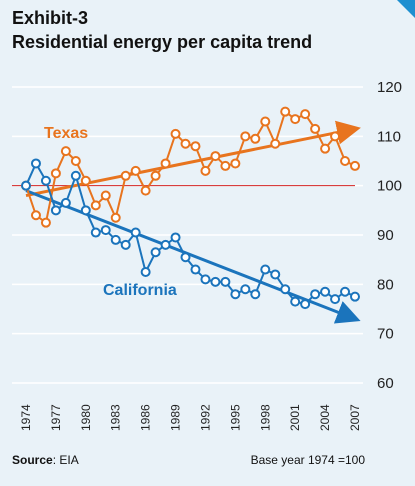  Describe the element at coordinates (162, 42) in the screenshot. I see `chart-title: Residential energy per capita trend` at that location.